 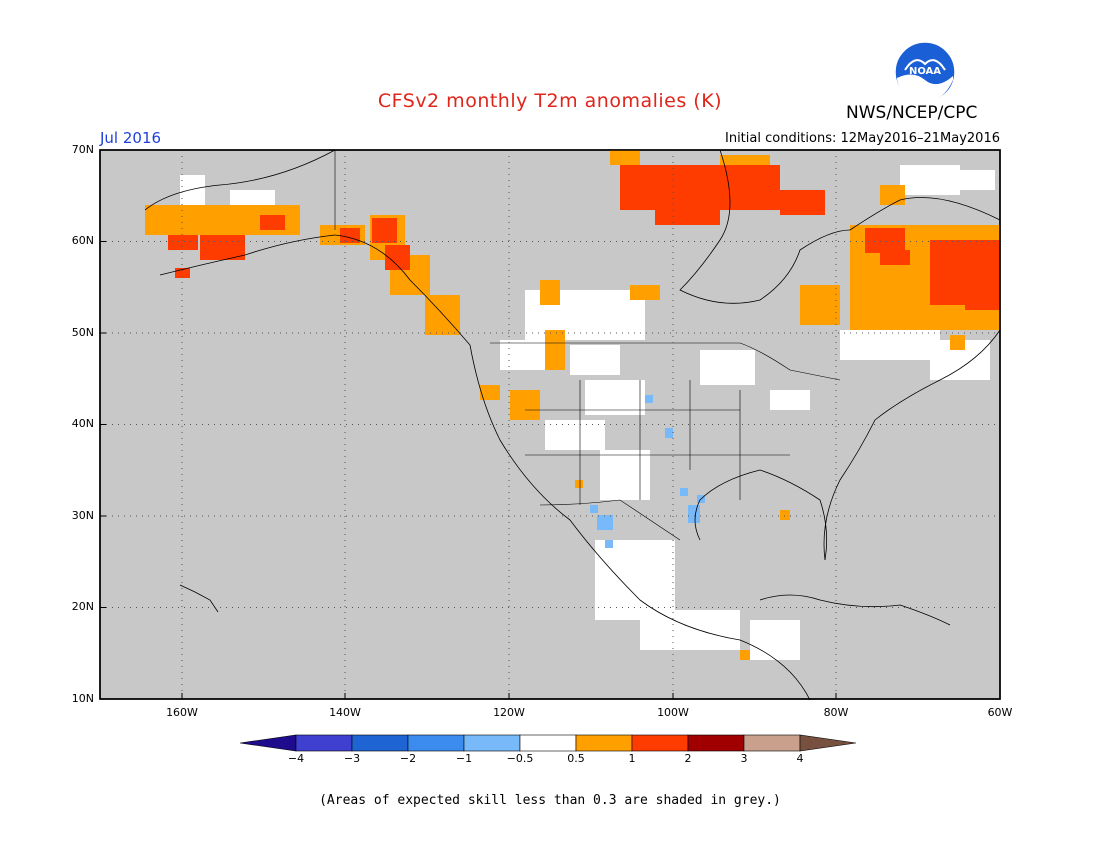 I want to click on lat-label-70n: 70N, so click(x=82, y=149).